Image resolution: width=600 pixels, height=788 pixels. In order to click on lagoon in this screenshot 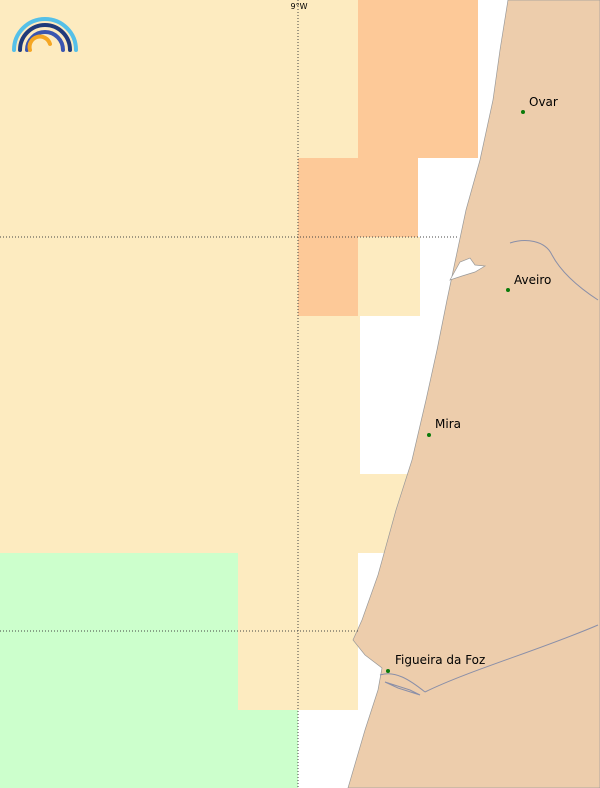, I will do `click(468, 269)`.